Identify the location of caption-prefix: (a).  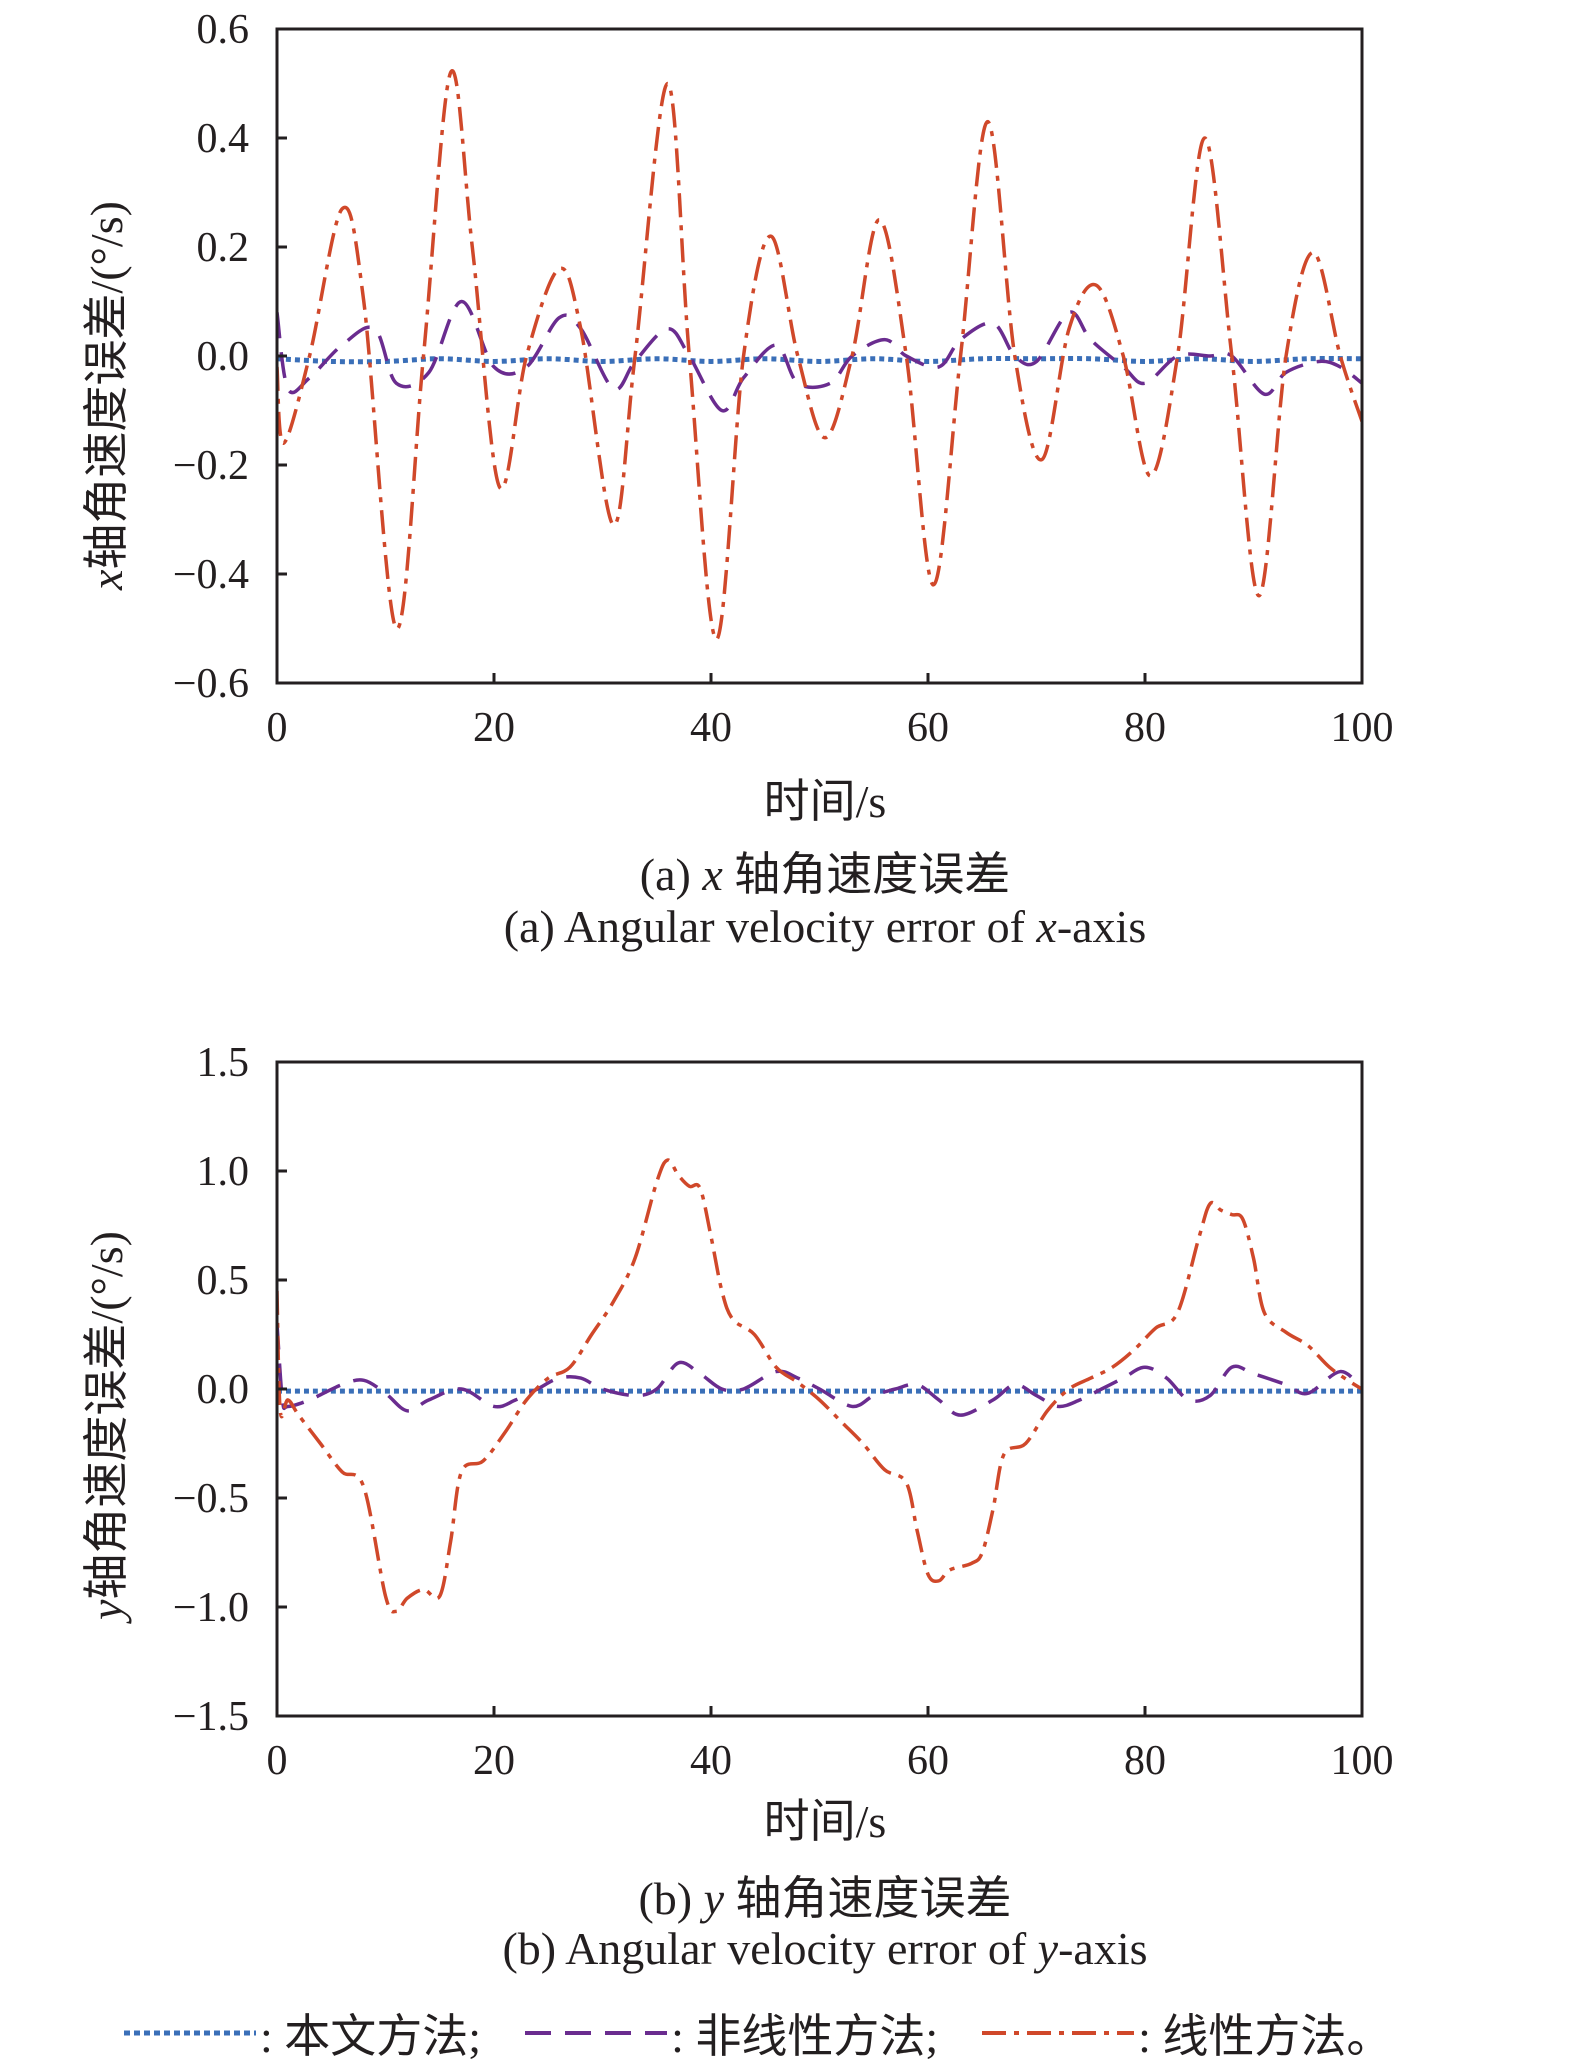
(671, 874).